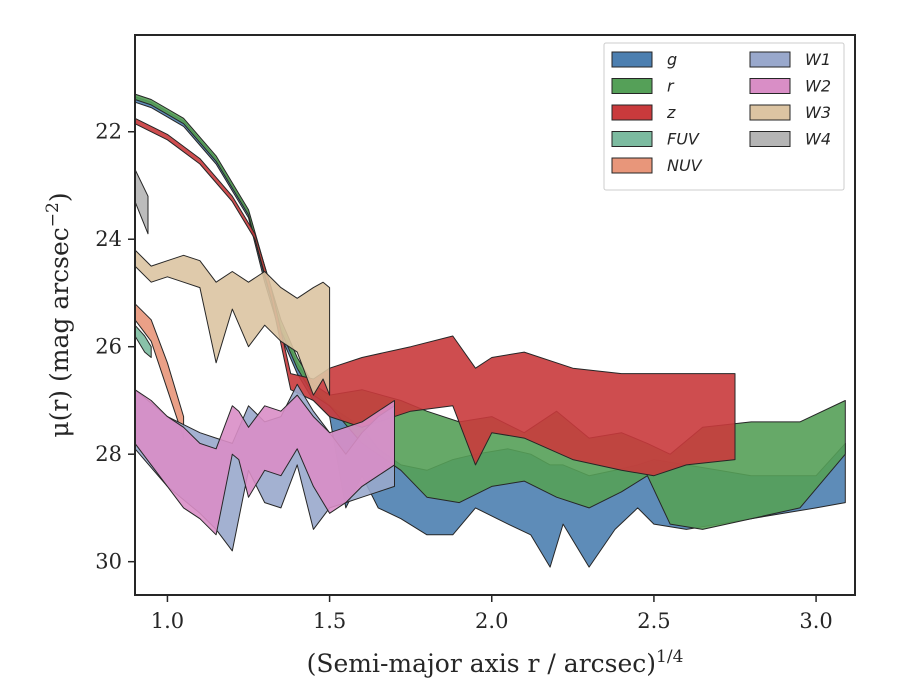 Image resolution: width=900 pixels, height=700 pixels. I want to click on x-tick-label: 1.0, so click(167, 621).